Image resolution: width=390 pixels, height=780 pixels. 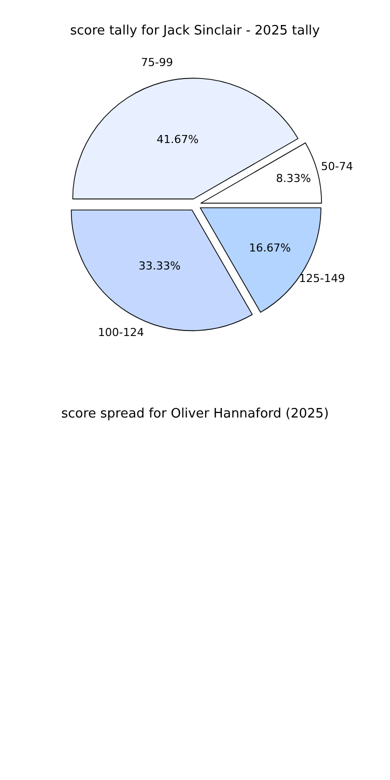 I want to click on chart-title: score tally for Jack Sinclair - 2025 tally, so click(x=195, y=31).